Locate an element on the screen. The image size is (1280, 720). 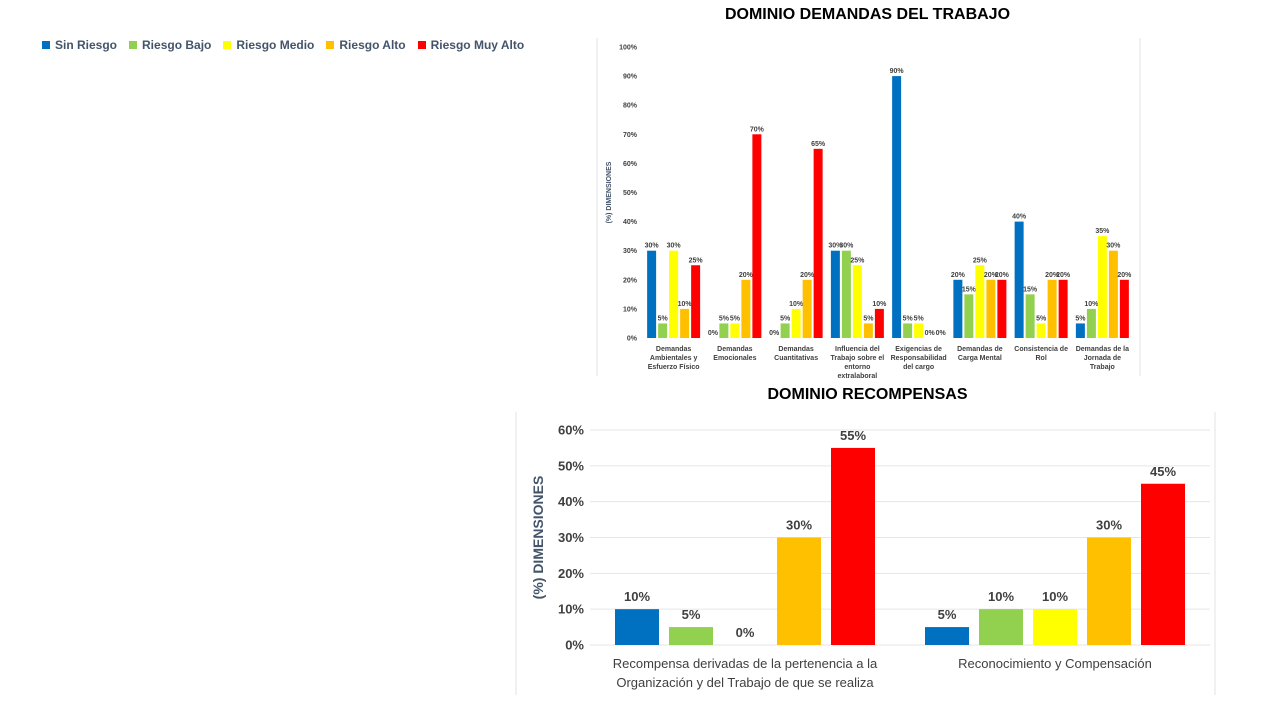
category-label: Ambientales y is located at coordinates (674, 358).